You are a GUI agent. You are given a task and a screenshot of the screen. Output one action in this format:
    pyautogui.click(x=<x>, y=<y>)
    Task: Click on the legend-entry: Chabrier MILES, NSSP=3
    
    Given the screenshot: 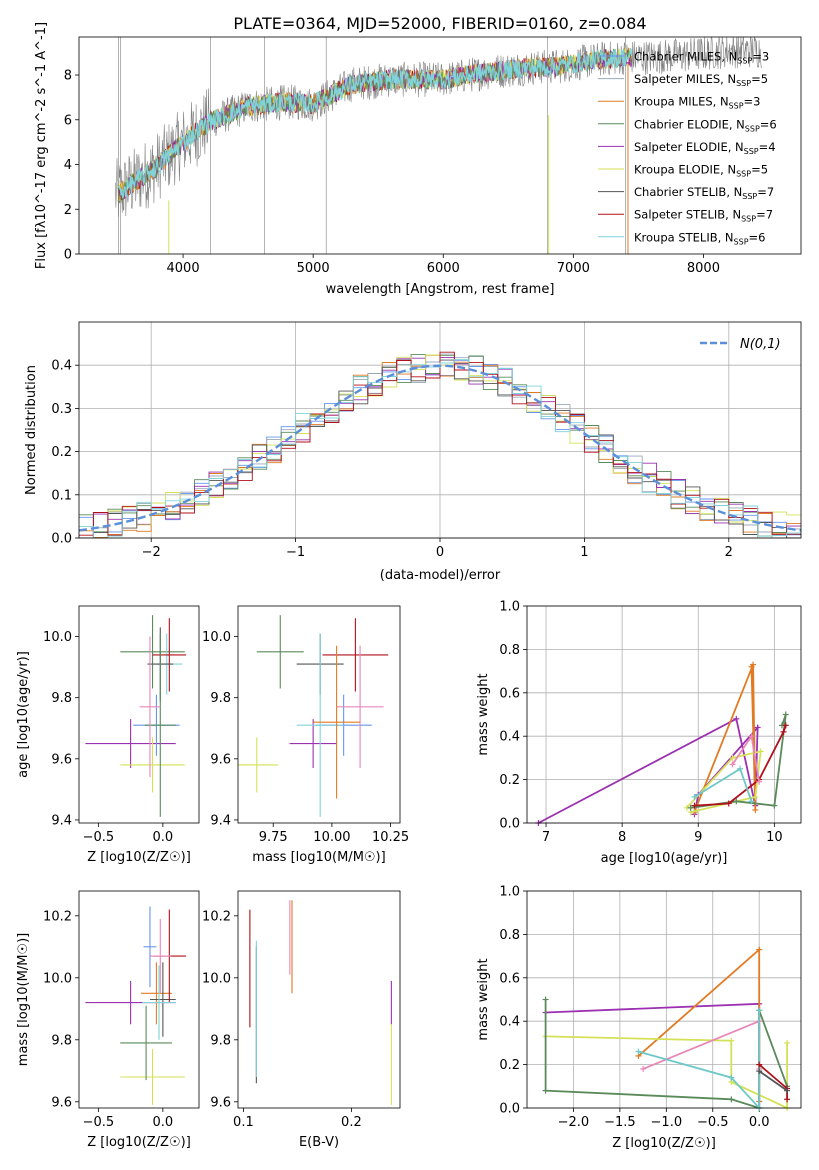 What is the action you would take?
    pyautogui.click(x=701, y=58)
    